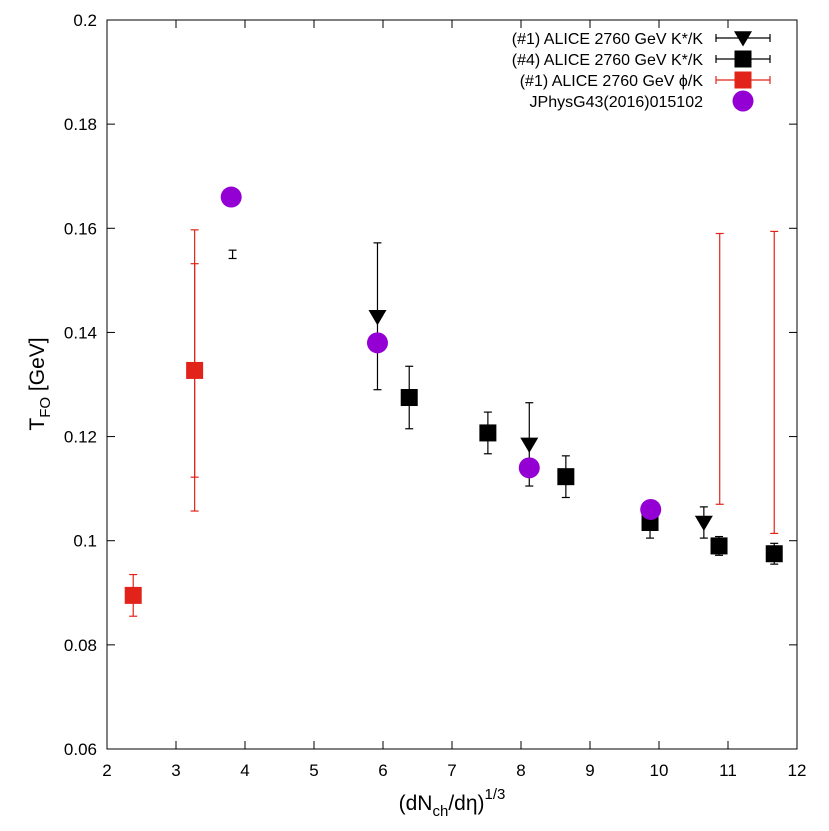  Describe the element at coordinates (797, 770) in the screenshot. I see `x-tick-label: 12` at that location.